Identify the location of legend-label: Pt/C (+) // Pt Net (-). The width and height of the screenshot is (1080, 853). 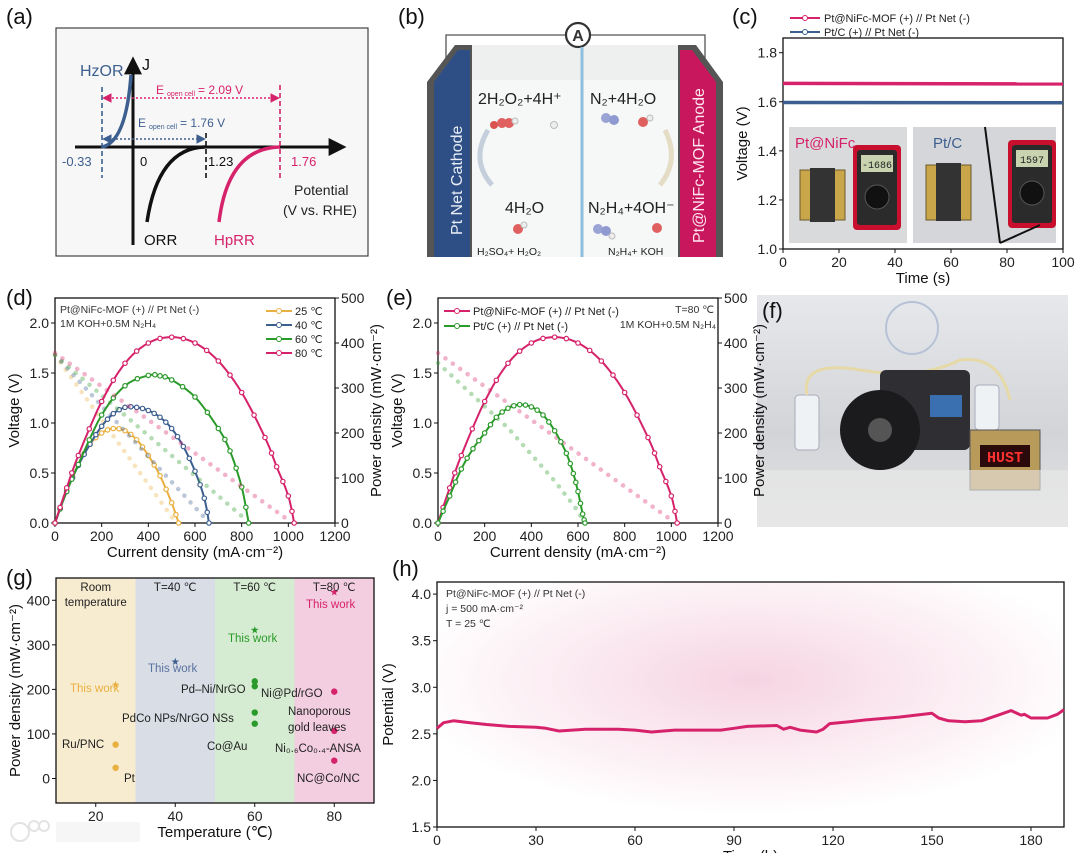
(871, 33).